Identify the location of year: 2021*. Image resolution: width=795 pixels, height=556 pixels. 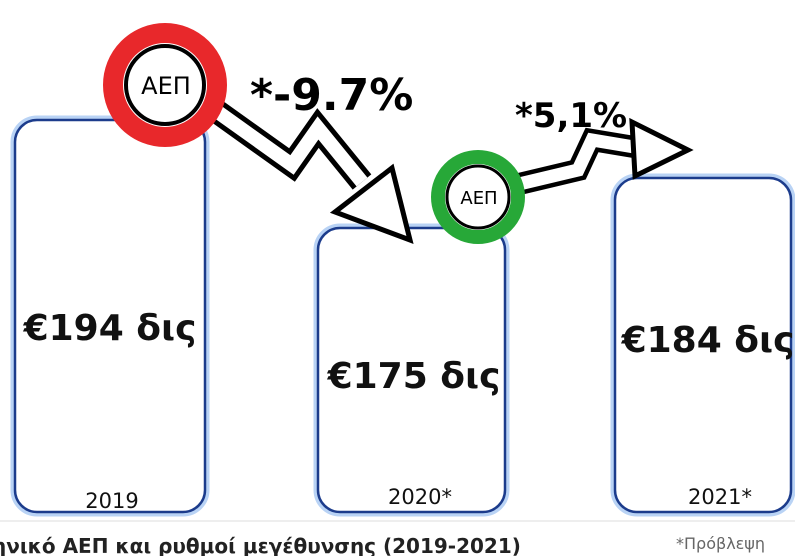
(720, 497).